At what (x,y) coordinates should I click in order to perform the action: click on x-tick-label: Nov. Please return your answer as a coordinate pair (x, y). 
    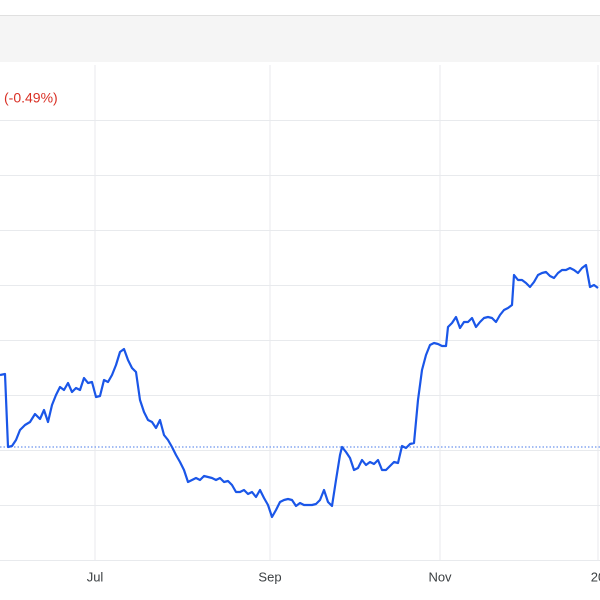
    Looking at the image, I should click on (440, 576).